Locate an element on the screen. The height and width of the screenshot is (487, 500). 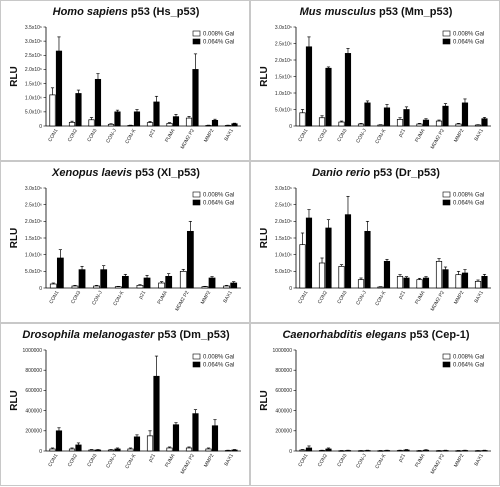
chart-title-part: Homo sapiens is located at coordinates (90, 12).